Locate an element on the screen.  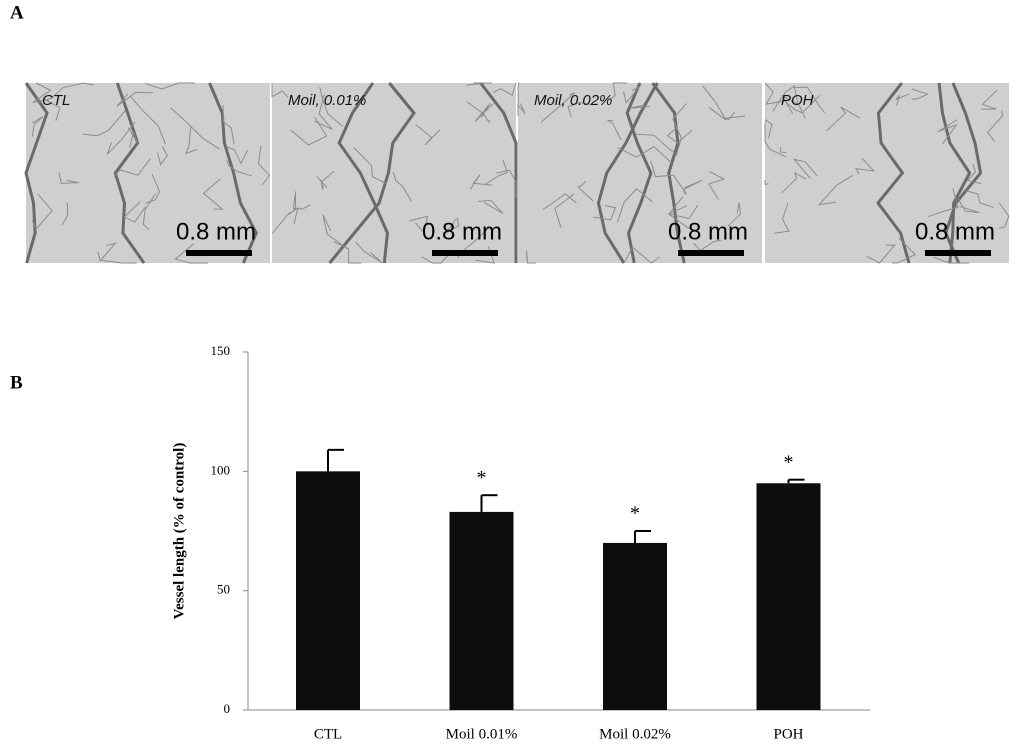
image-label: Moil, 0.01% is located at coordinates (327, 100).